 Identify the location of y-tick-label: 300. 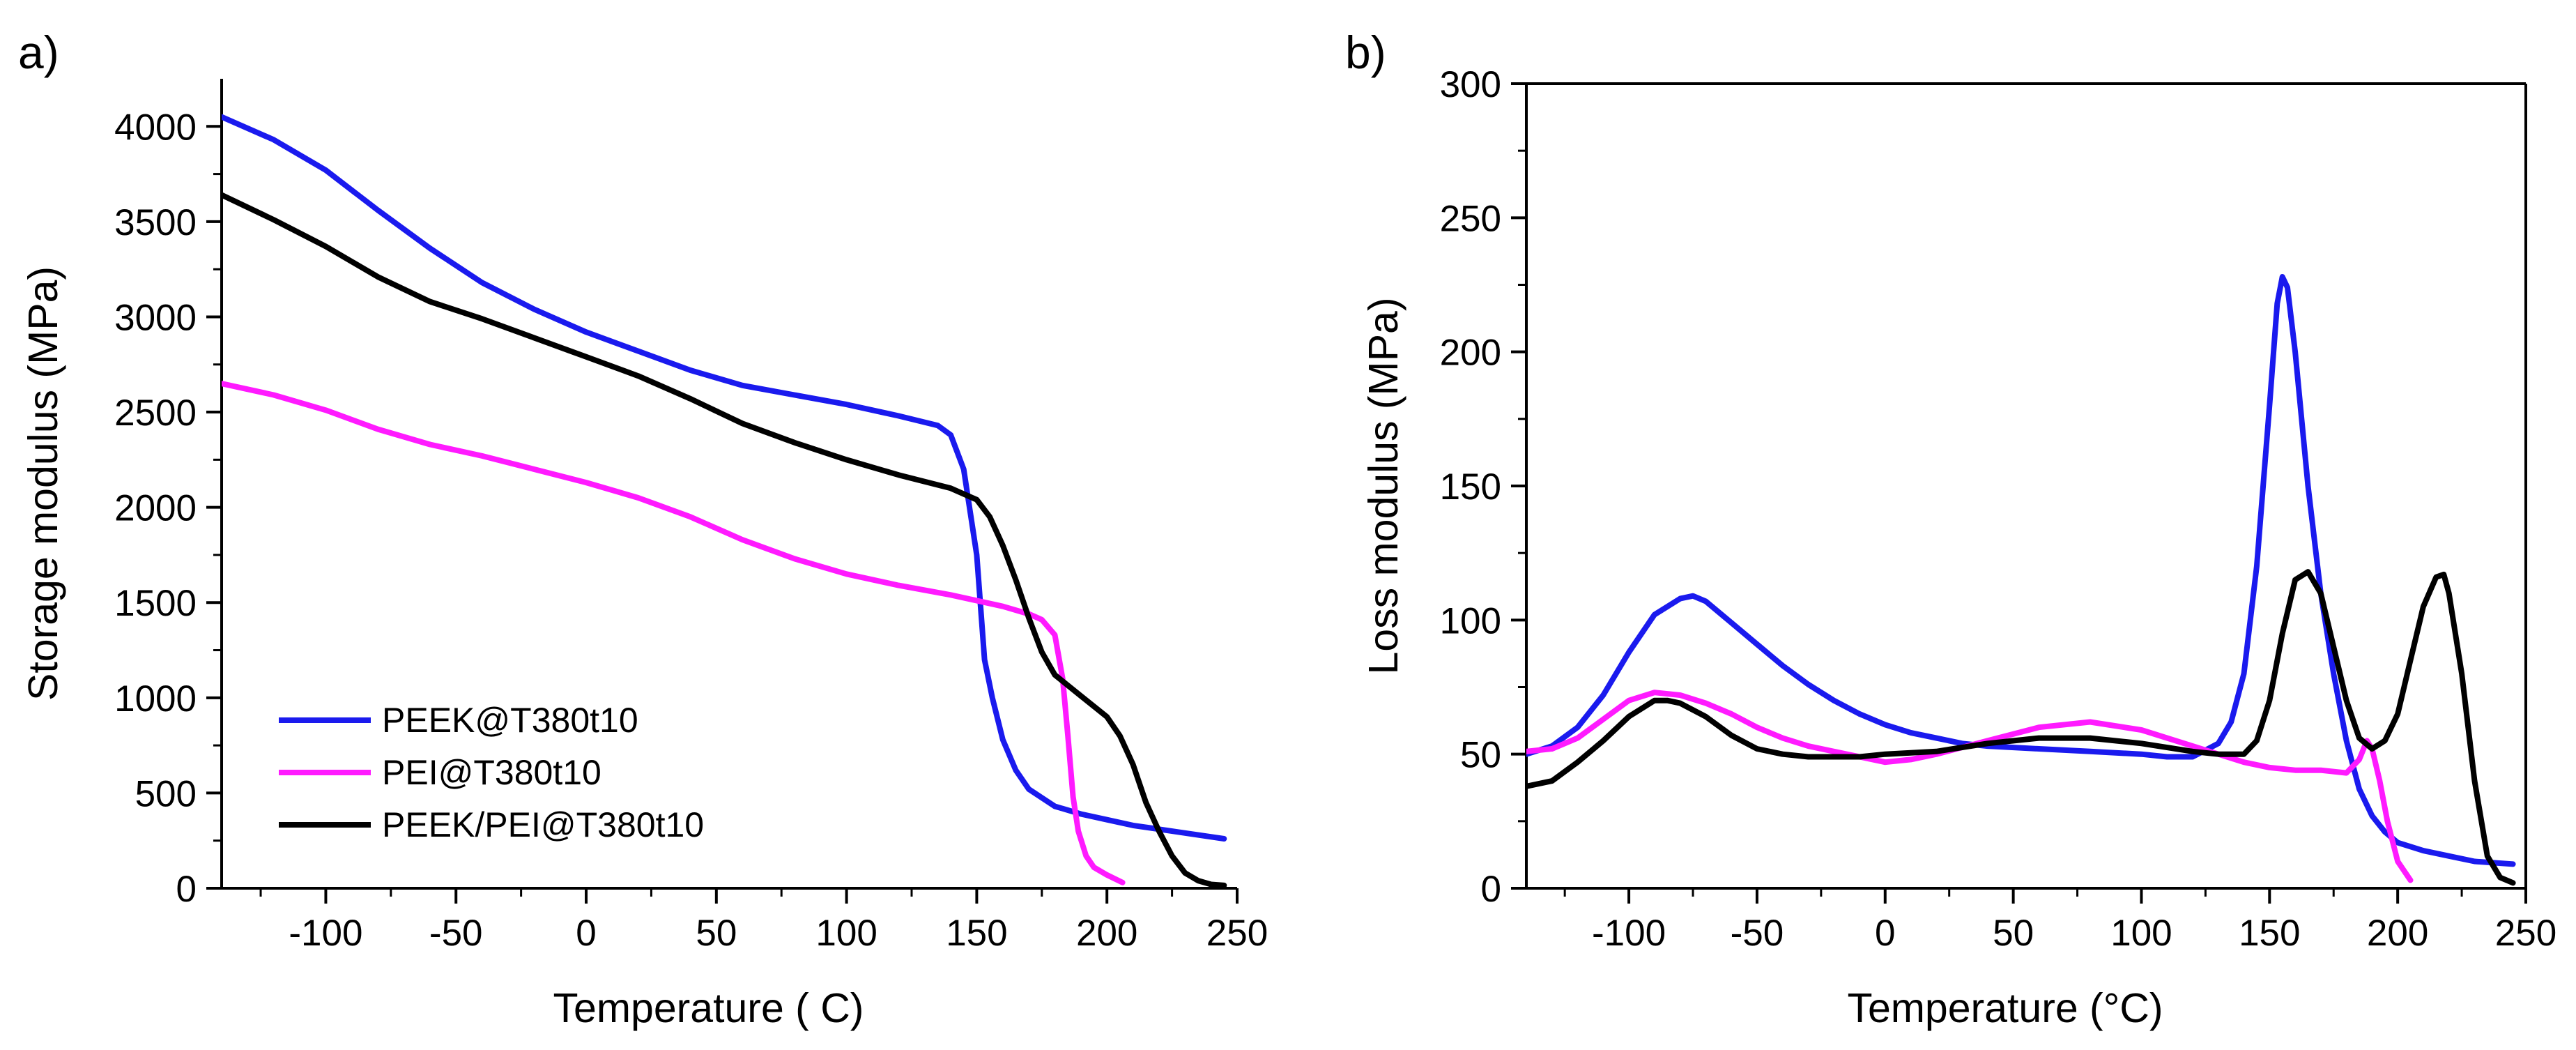
(1470, 85).